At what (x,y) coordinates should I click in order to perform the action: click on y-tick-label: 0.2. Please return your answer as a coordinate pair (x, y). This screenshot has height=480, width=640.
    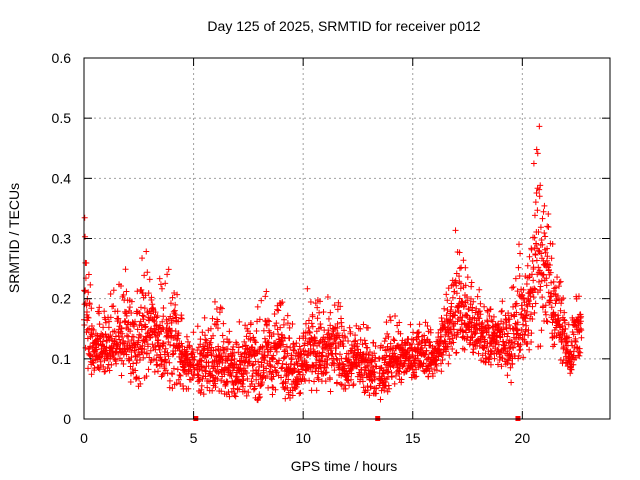
    Looking at the image, I should click on (62, 299).